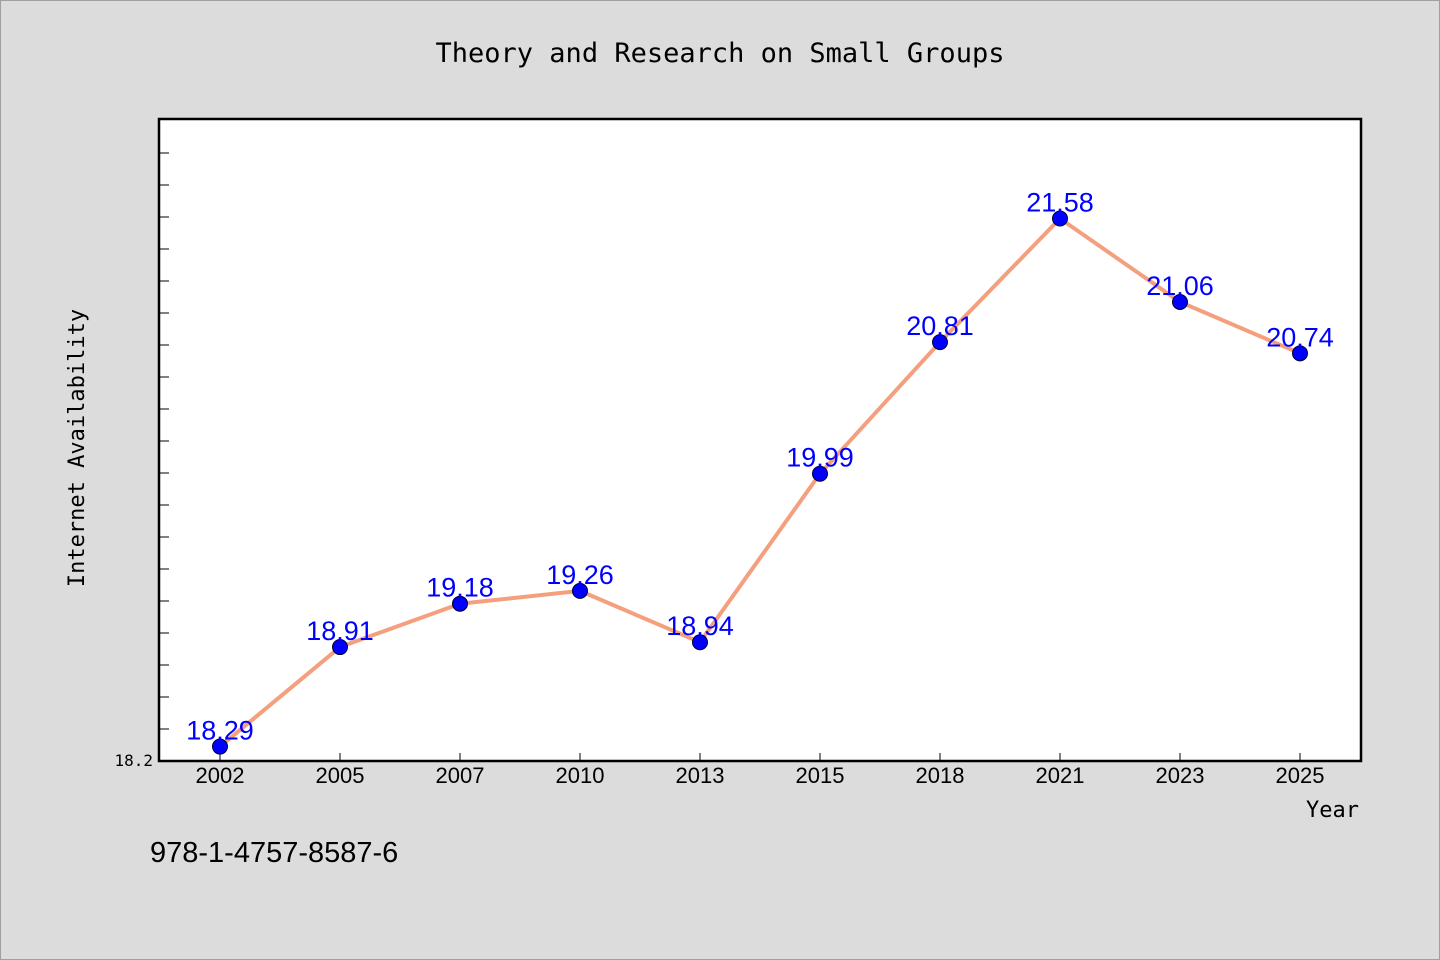 This screenshot has height=960, width=1440. Describe the element at coordinates (274, 853) in the screenshot. I see `footer-isbn: 978-1-4757-8587-6` at that location.